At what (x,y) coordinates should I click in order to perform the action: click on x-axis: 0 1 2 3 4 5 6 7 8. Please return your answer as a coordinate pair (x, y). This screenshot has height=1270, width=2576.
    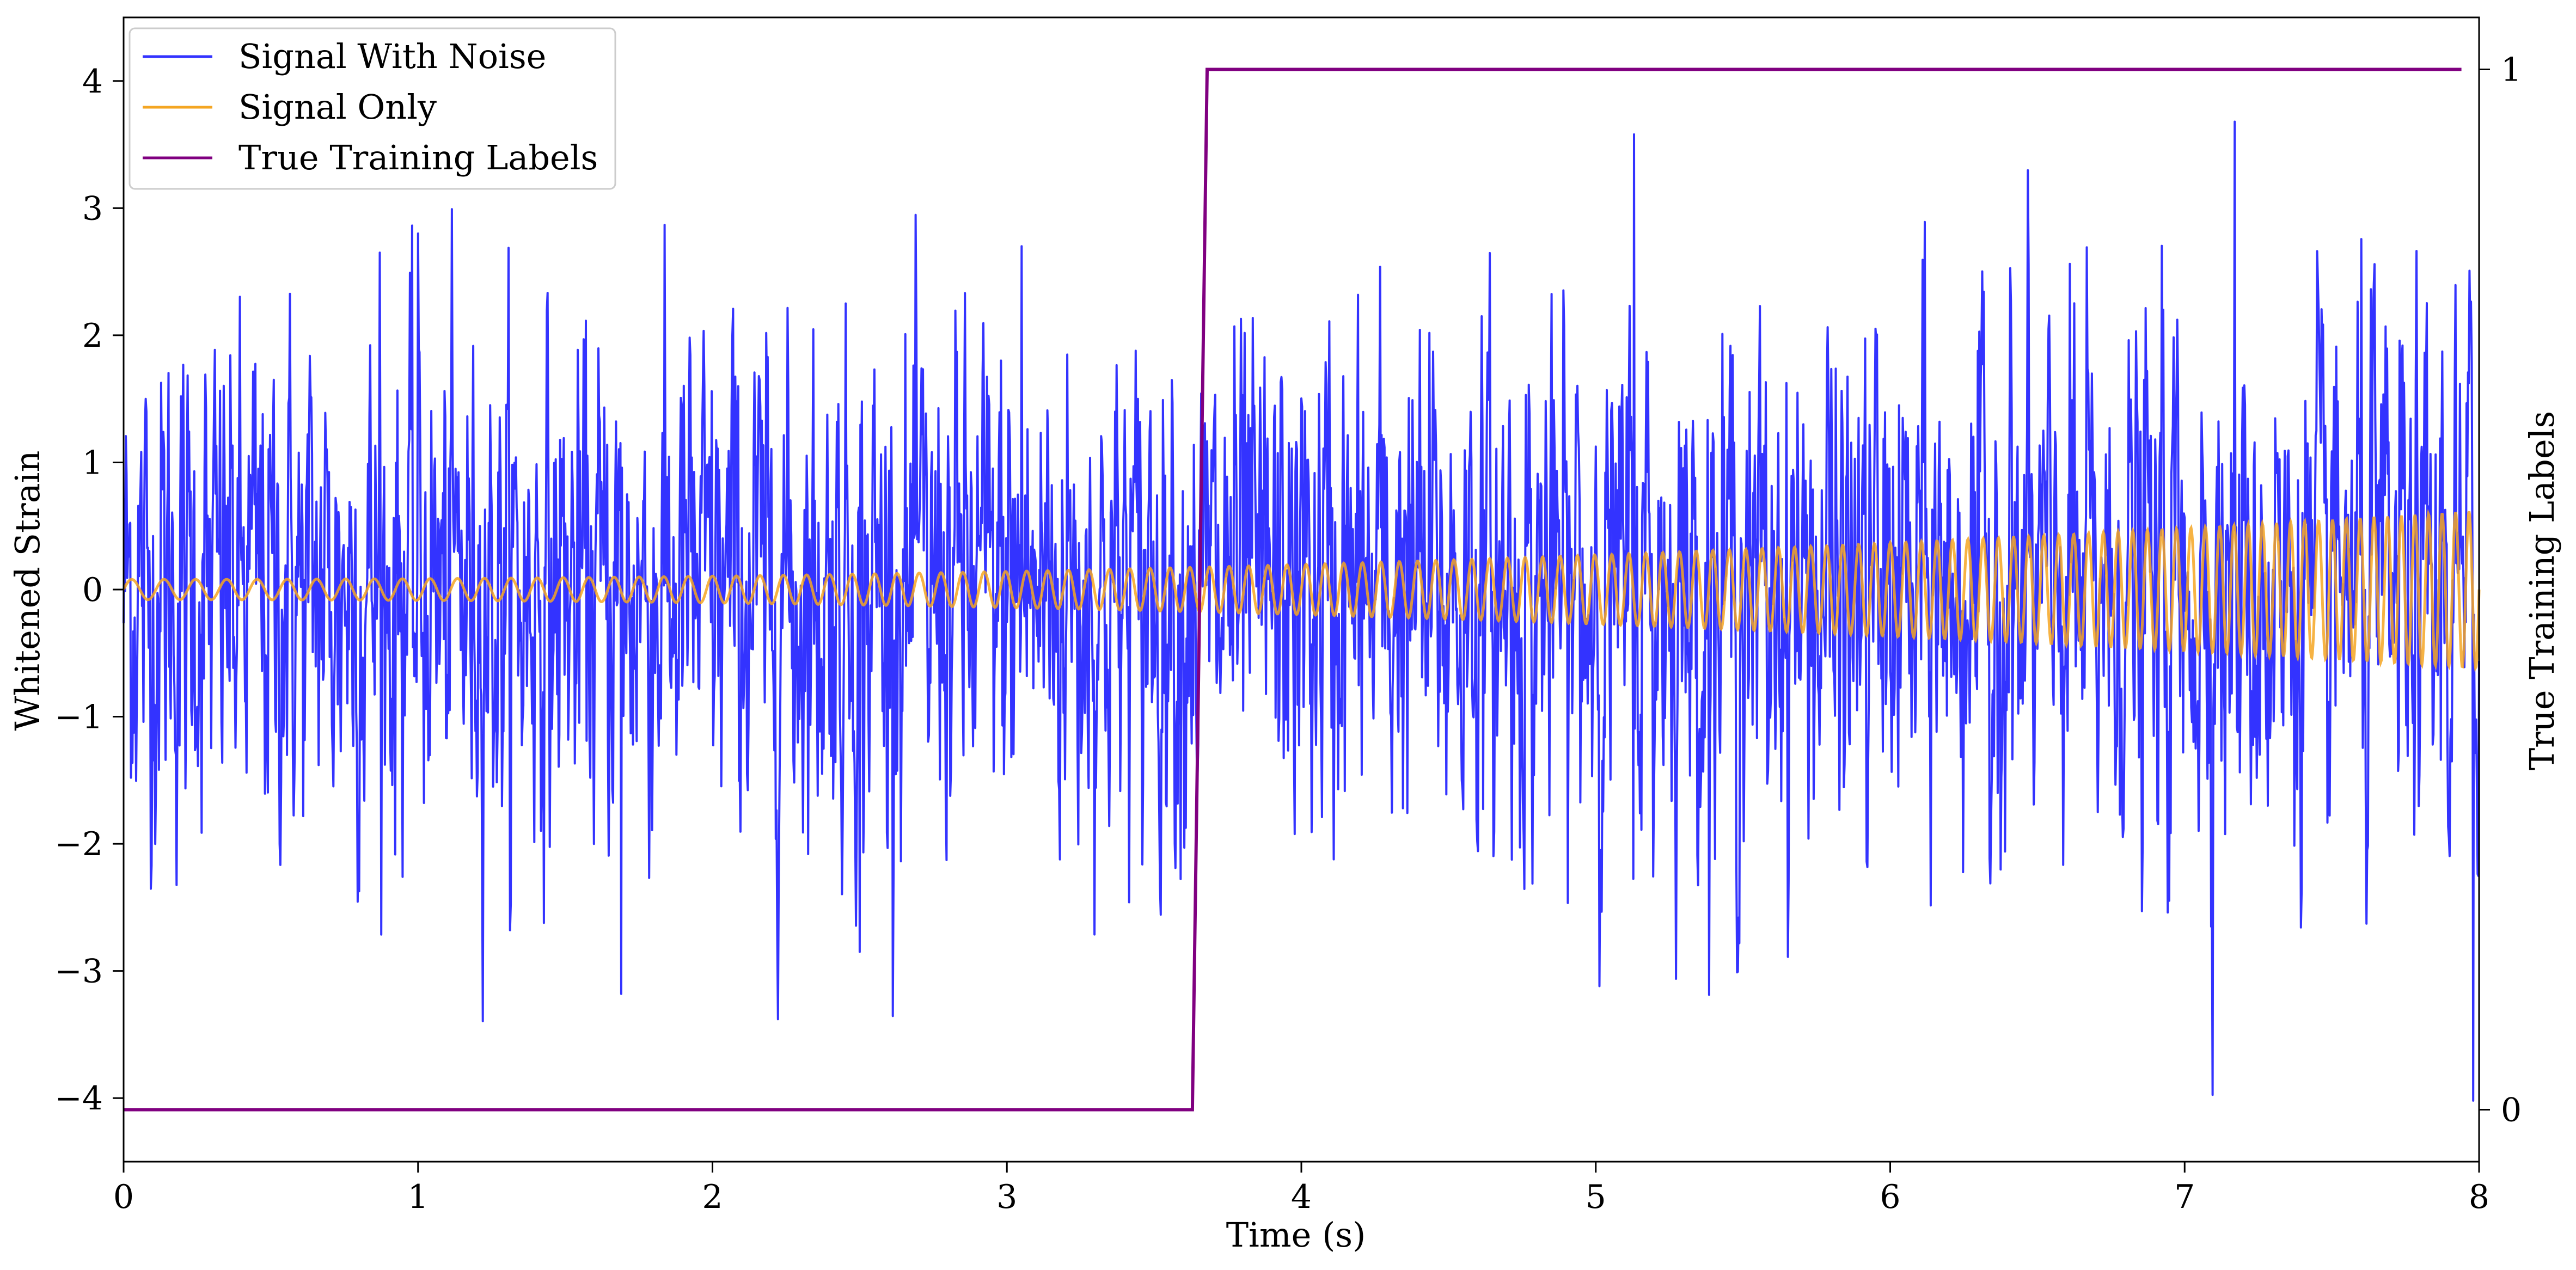
    Looking at the image, I should click on (1301, 1189).